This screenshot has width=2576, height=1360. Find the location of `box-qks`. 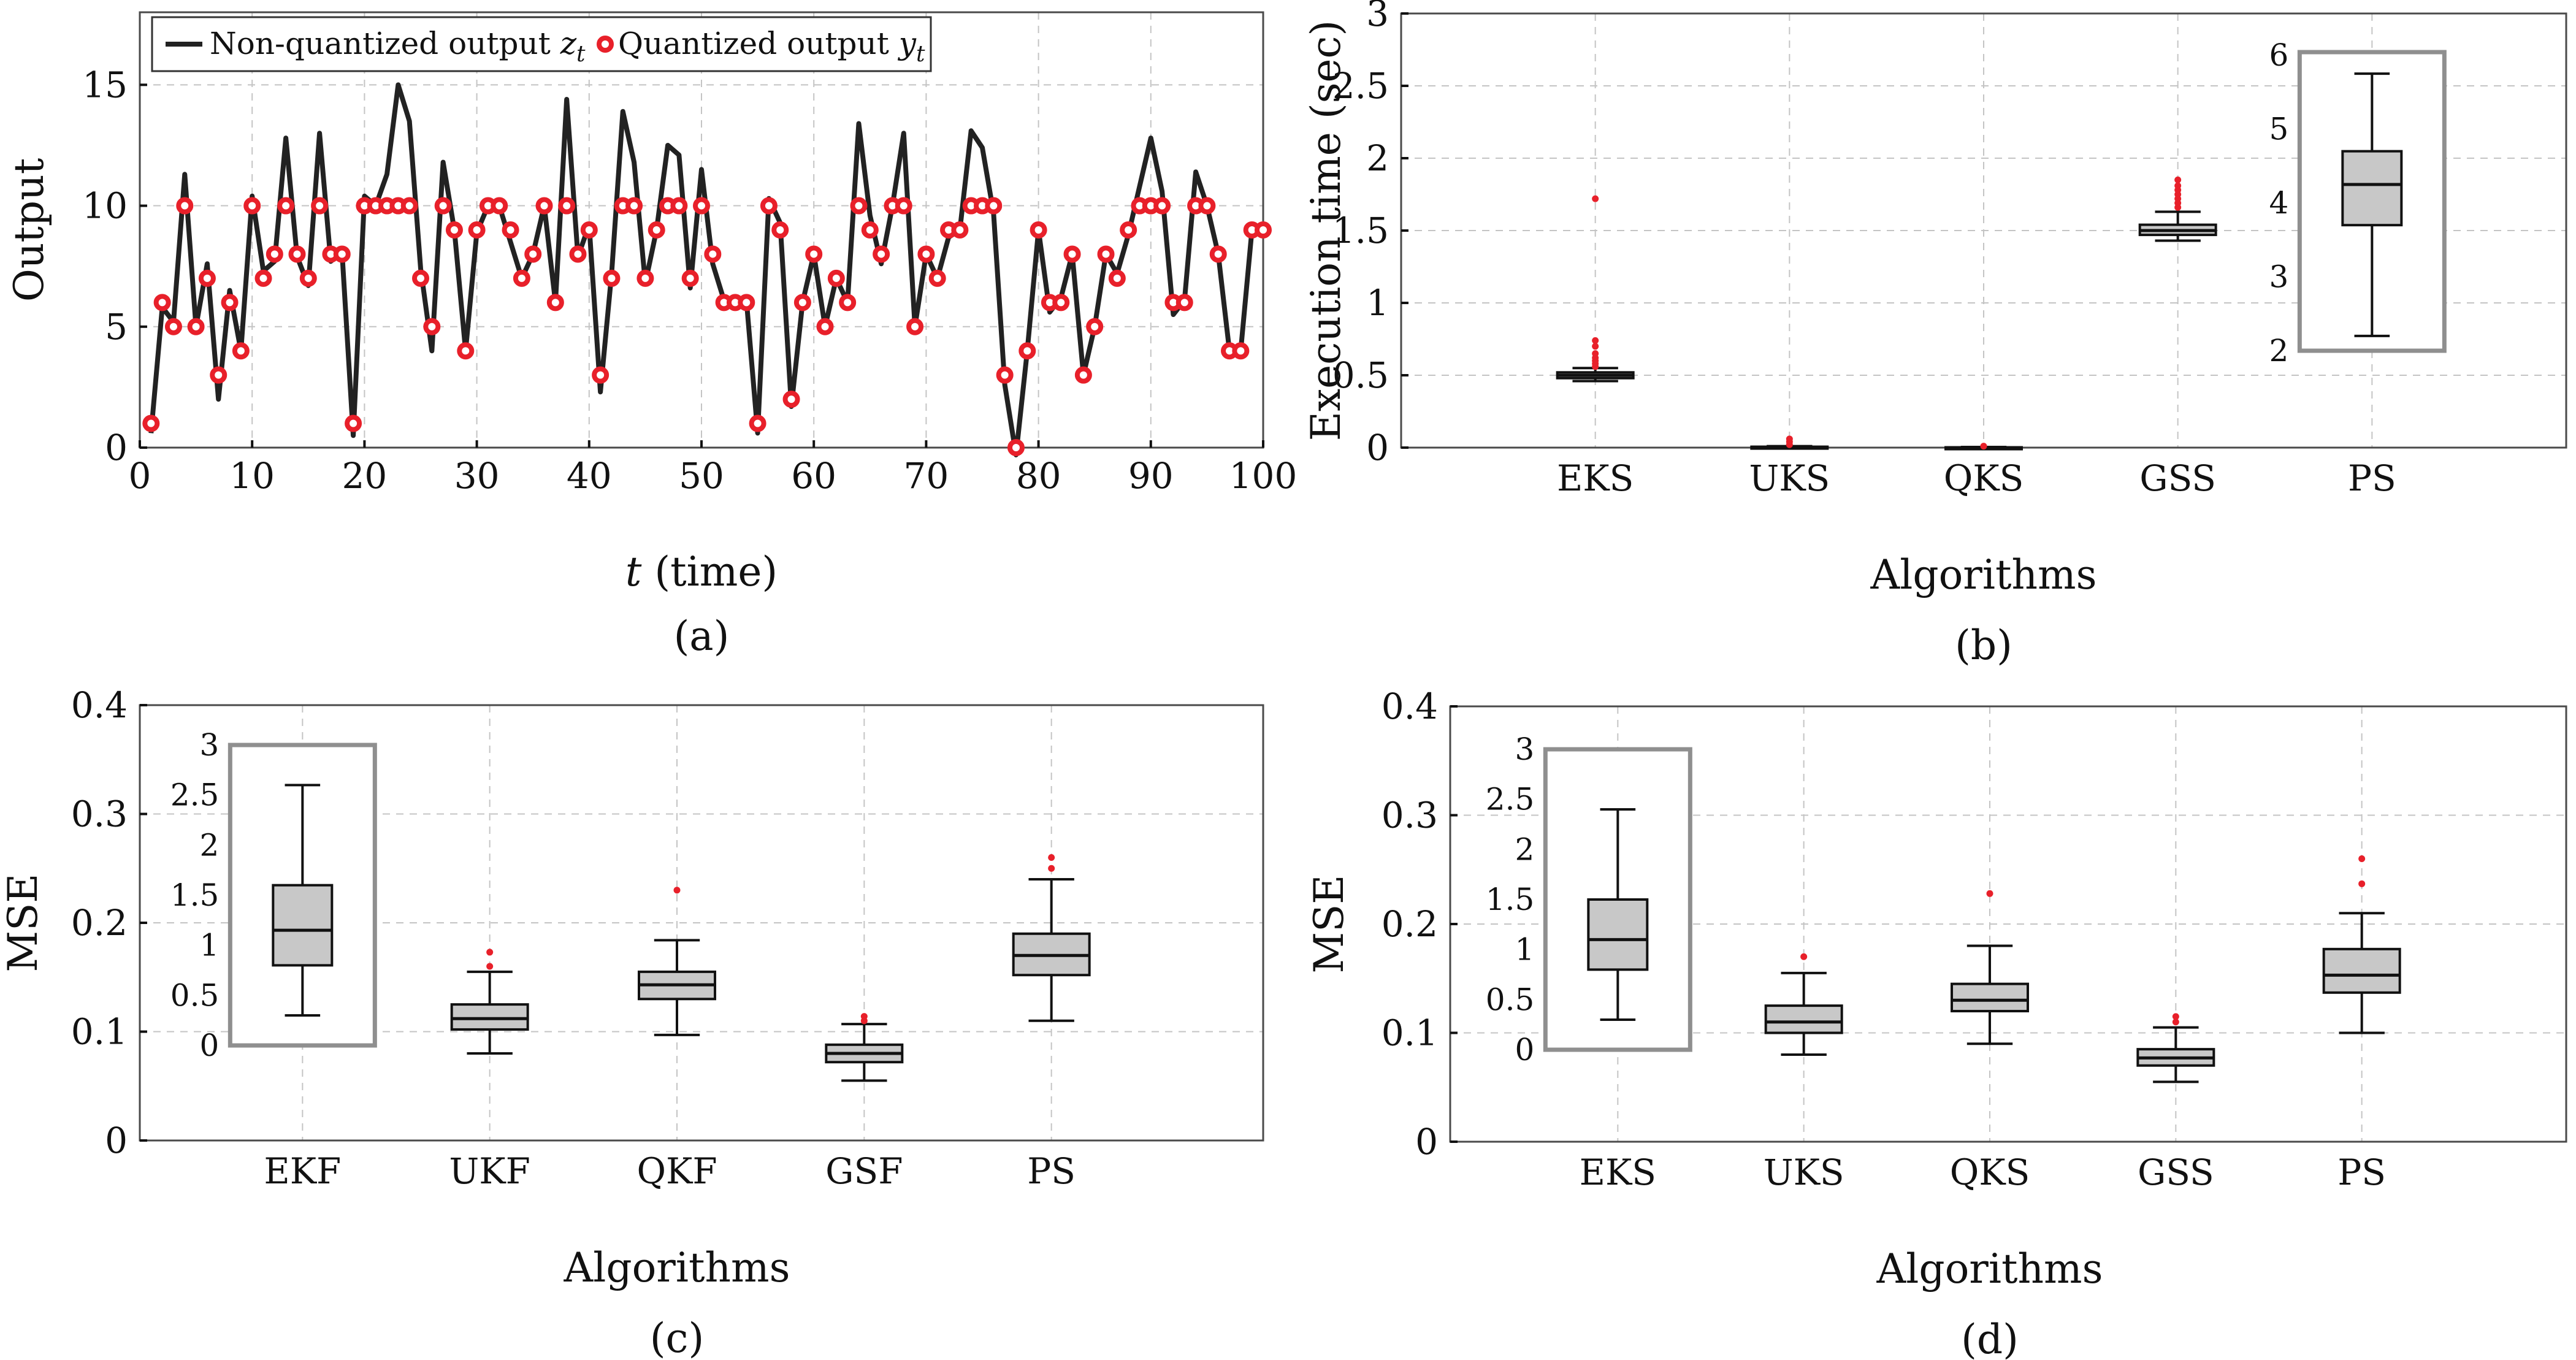

box-qks is located at coordinates (1983, 447).